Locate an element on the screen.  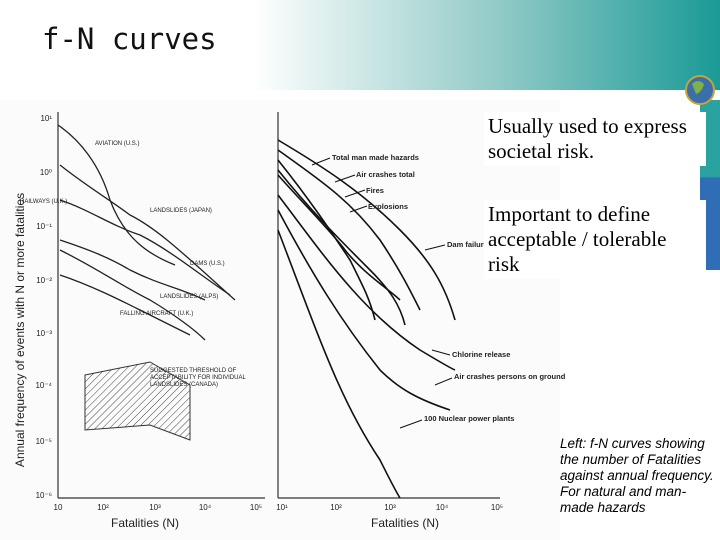
label-leaders is located at coordinates (382, 293).